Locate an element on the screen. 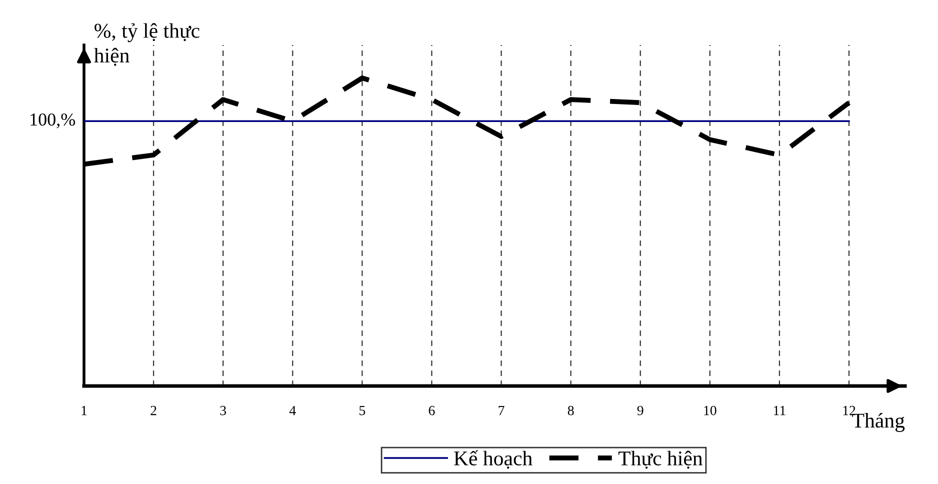  x-tick-label: 12 is located at coordinates (849, 411).